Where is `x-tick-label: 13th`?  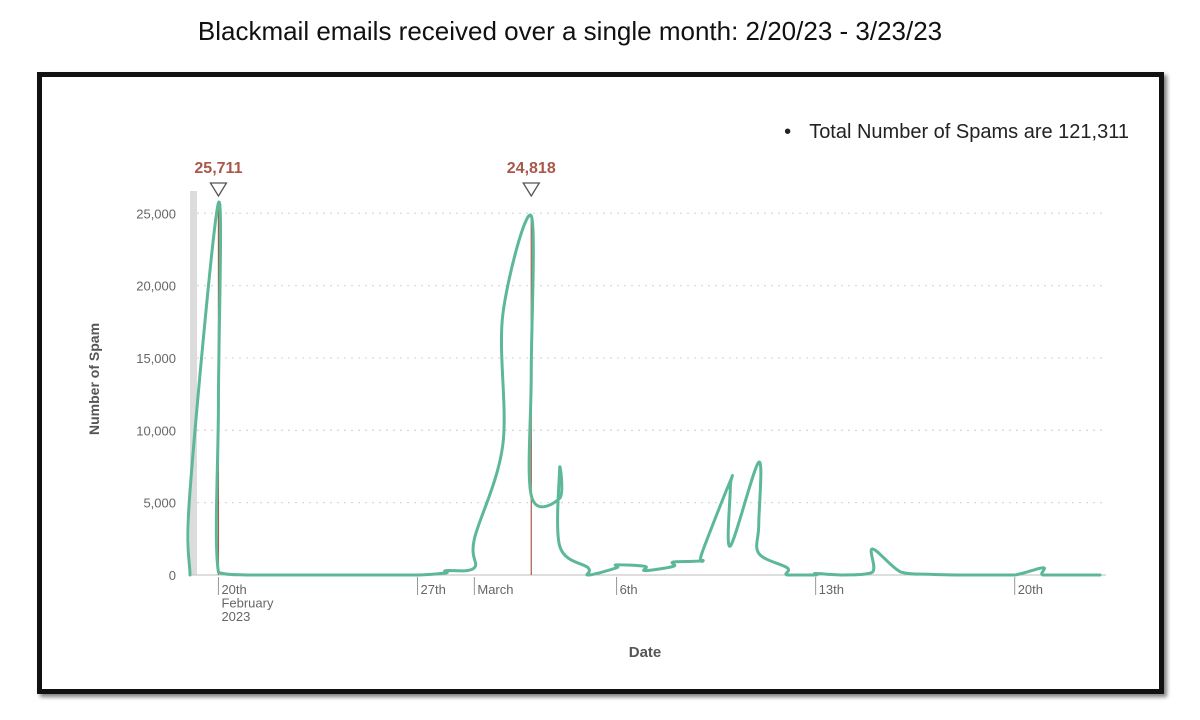 x-tick-label: 13th is located at coordinates (831, 589).